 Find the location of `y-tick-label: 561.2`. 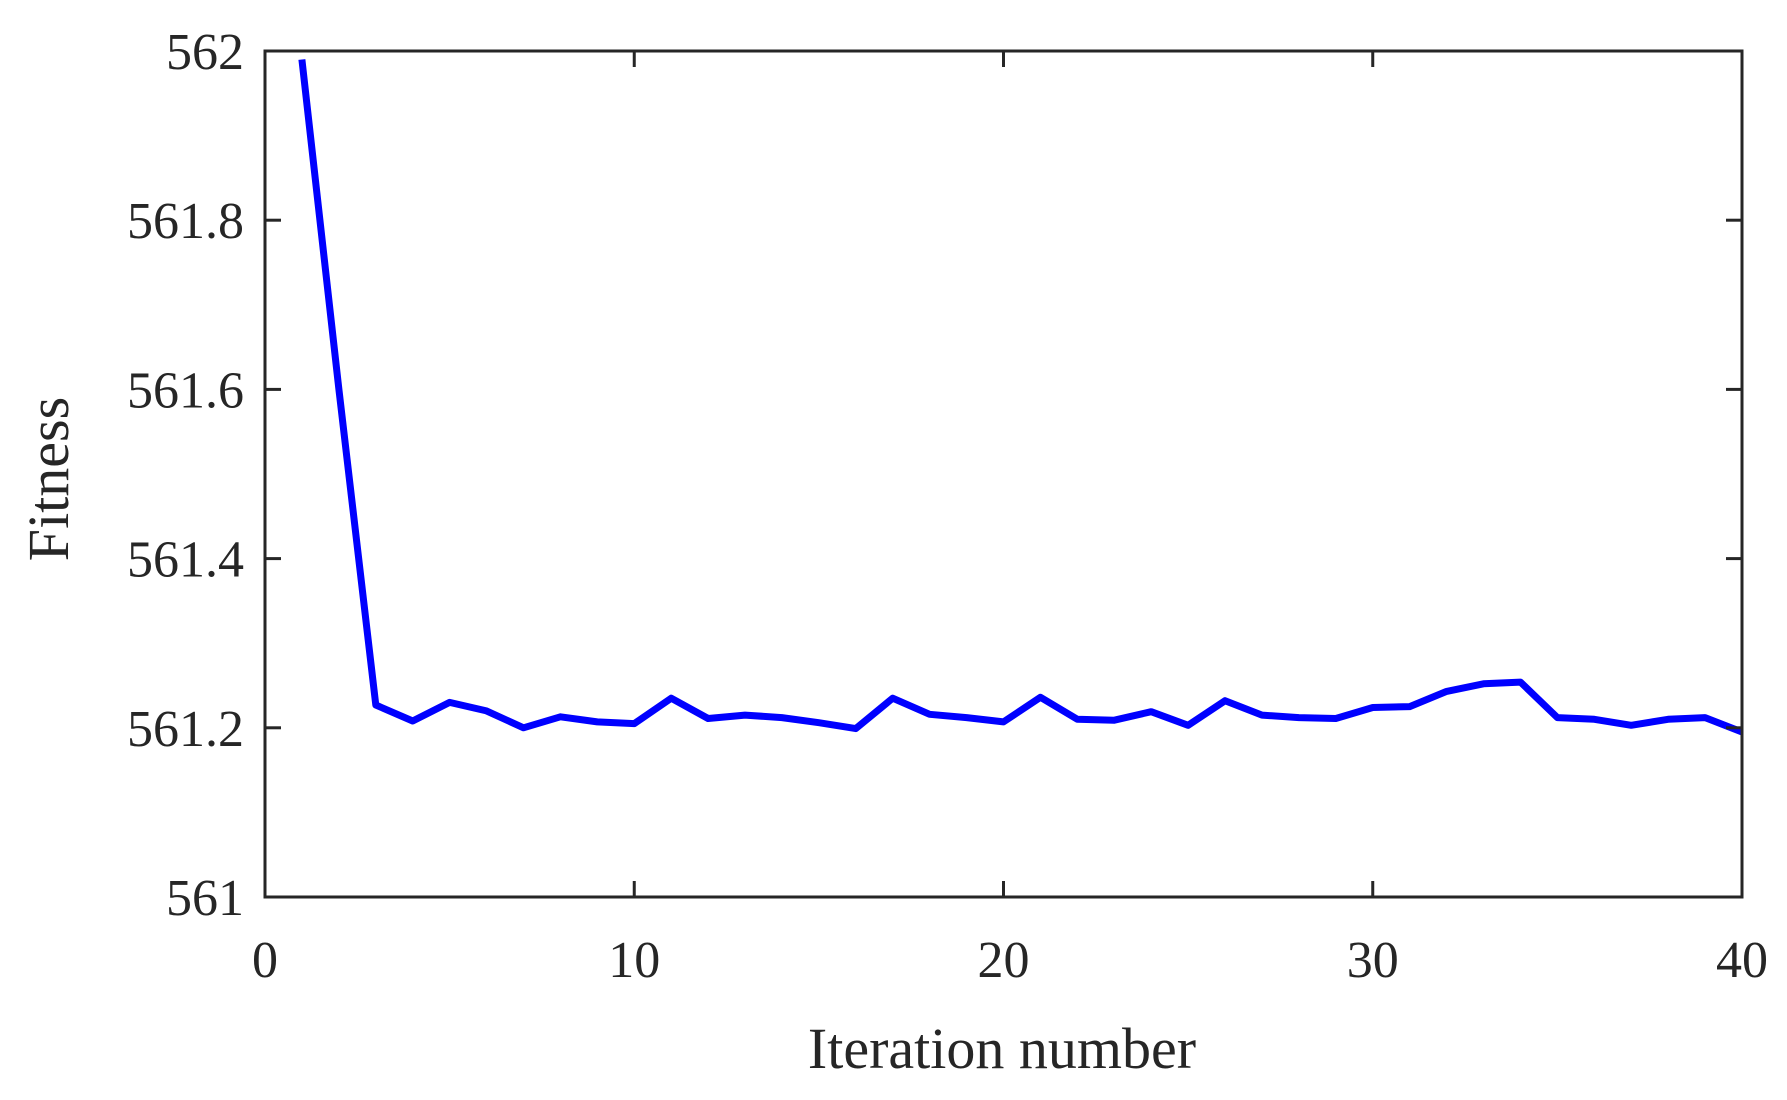

y-tick-label: 561.2 is located at coordinates (185, 729).